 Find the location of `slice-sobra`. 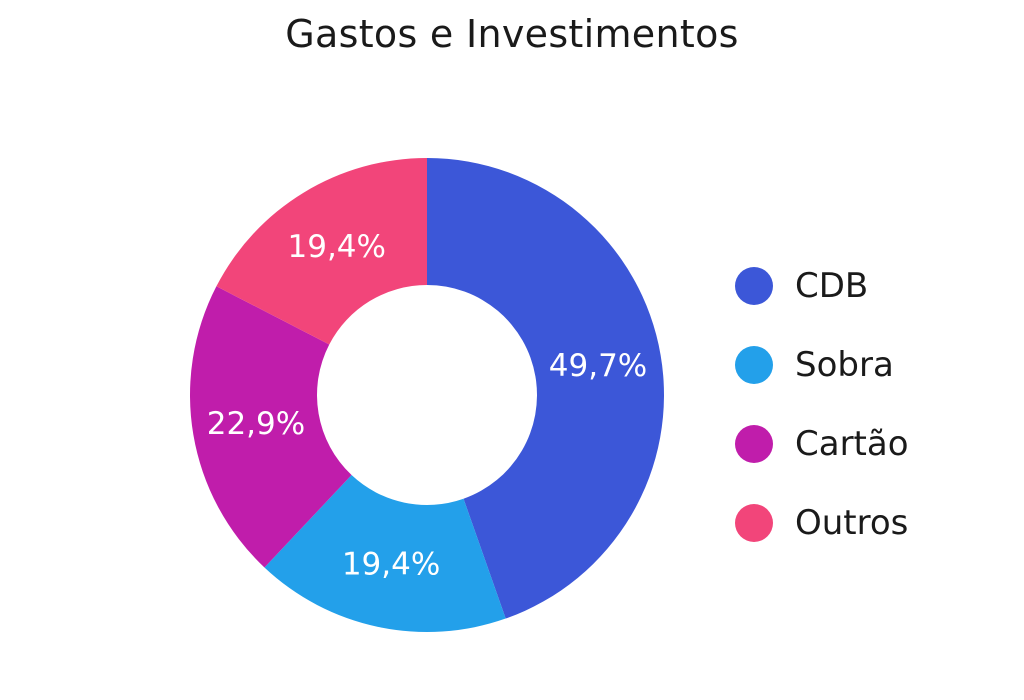

slice-sobra is located at coordinates (385, 553).